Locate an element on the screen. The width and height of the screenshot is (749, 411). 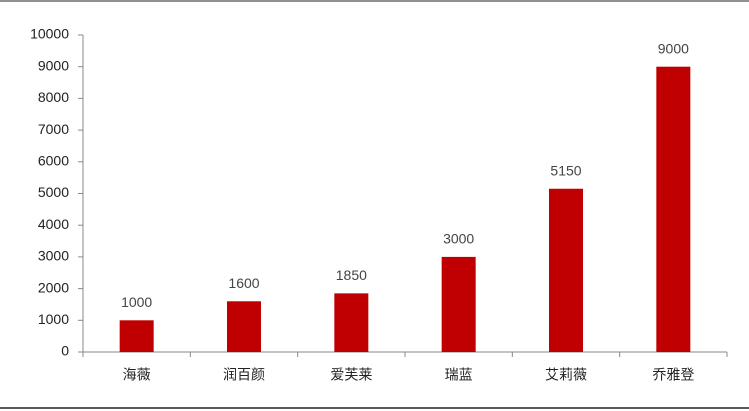
y-tick-label: 0 is located at coordinates (65, 351).